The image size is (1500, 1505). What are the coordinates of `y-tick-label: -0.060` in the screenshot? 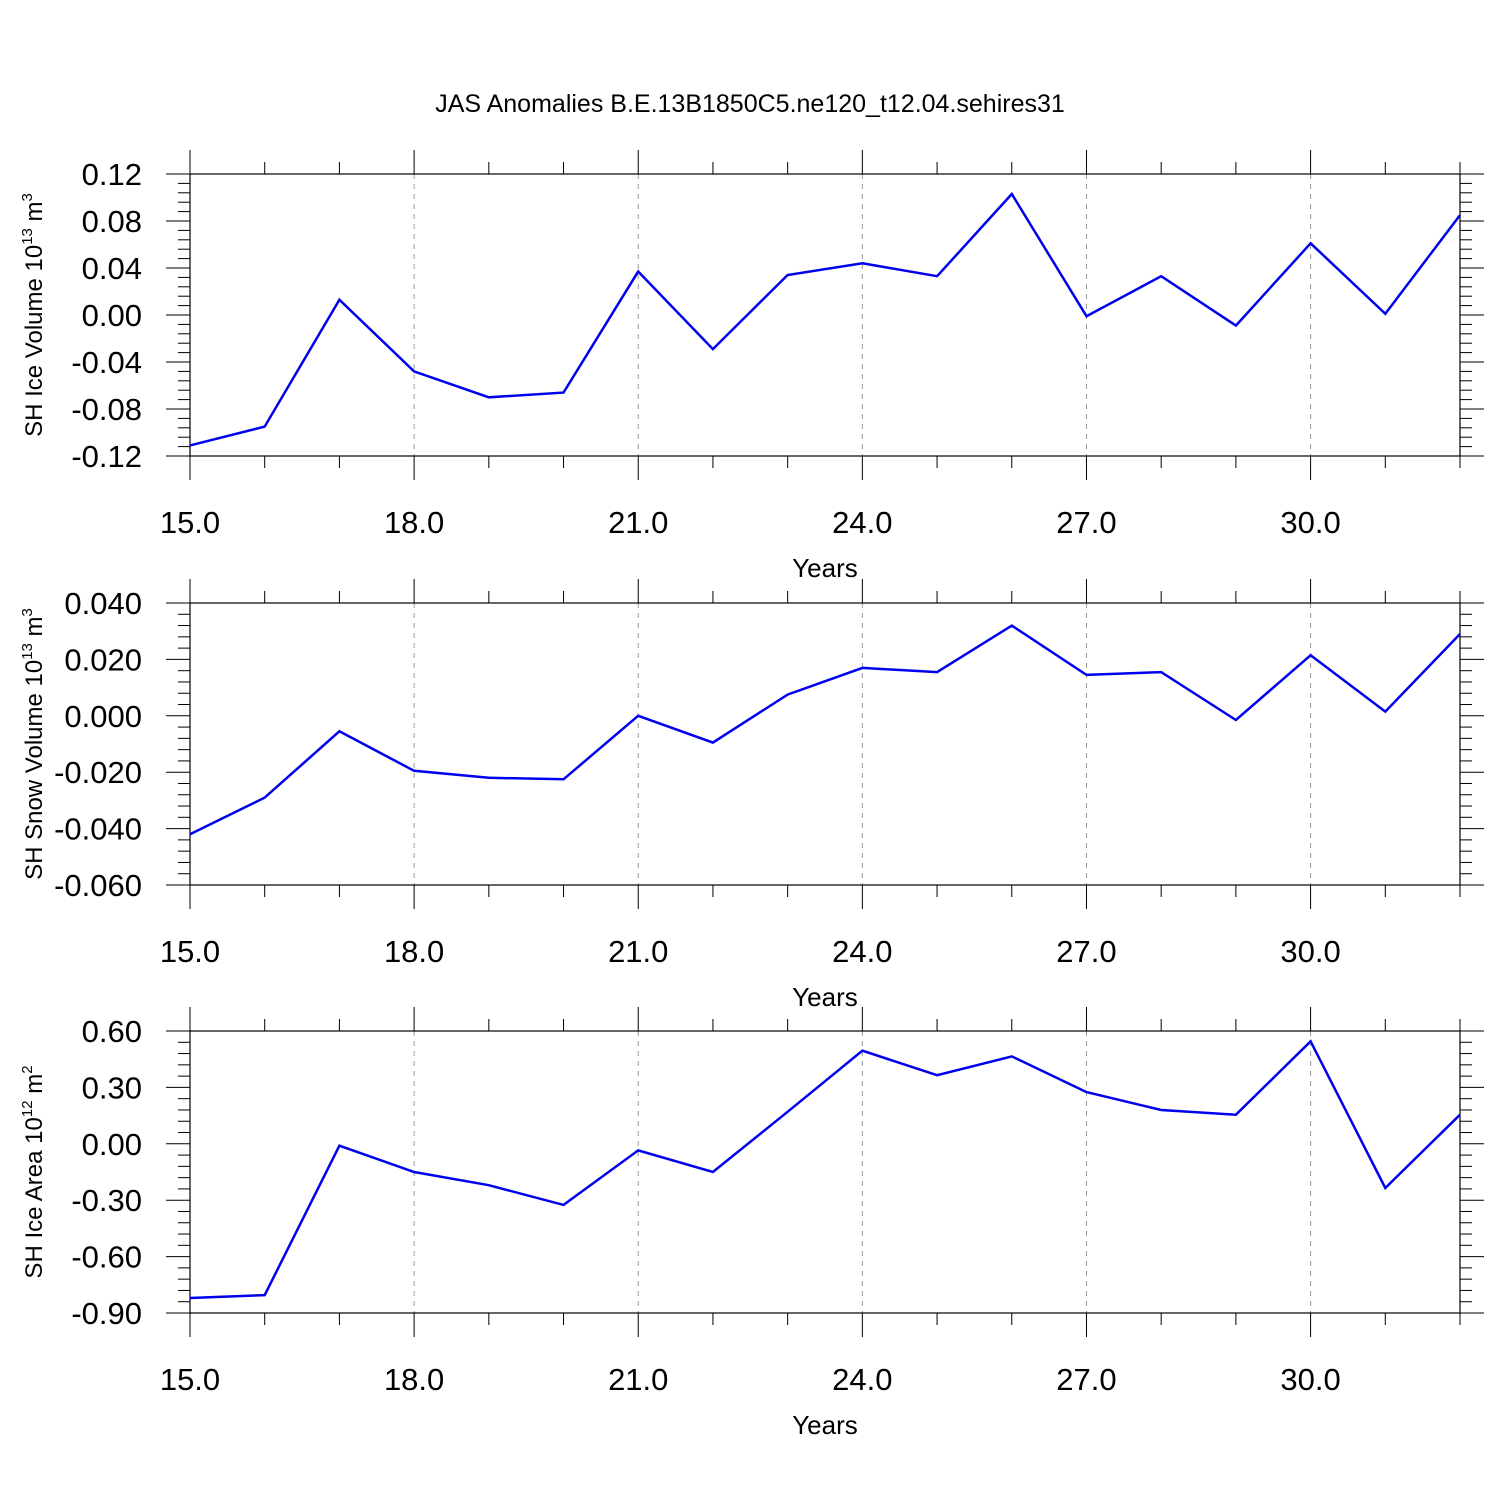 It's located at (98, 885).